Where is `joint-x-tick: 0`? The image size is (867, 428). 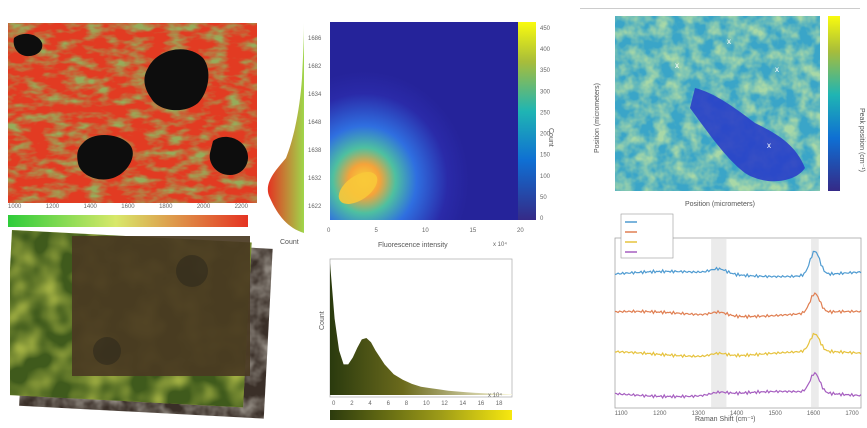
joint-x-tick: 0 is located at coordinates (329, 231).